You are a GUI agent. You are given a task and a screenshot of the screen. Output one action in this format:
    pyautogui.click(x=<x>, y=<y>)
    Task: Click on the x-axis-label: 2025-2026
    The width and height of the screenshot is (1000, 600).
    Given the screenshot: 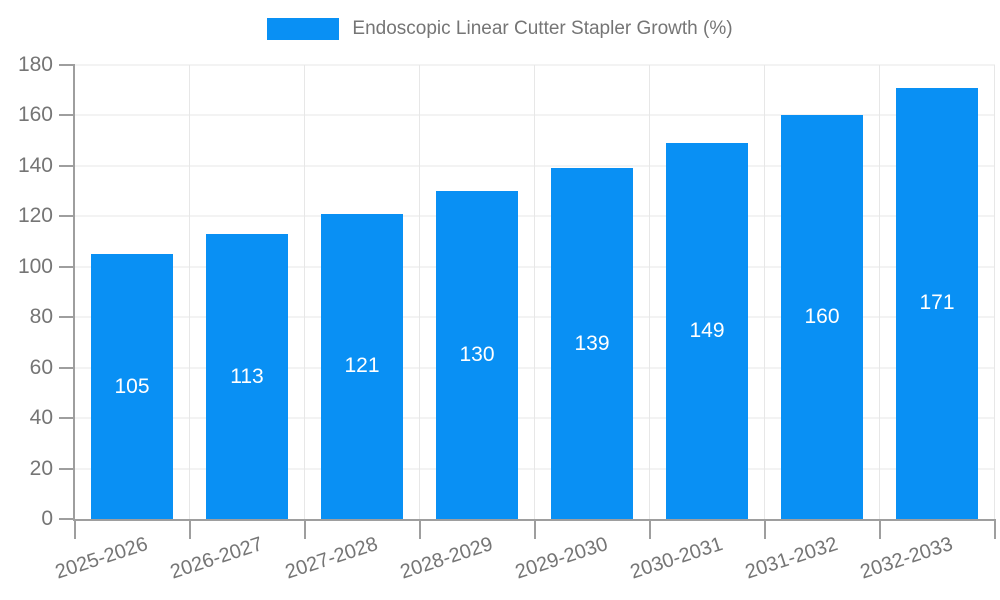 What is the action you would take?
    pyautogui.click(x=102, y=558)
    